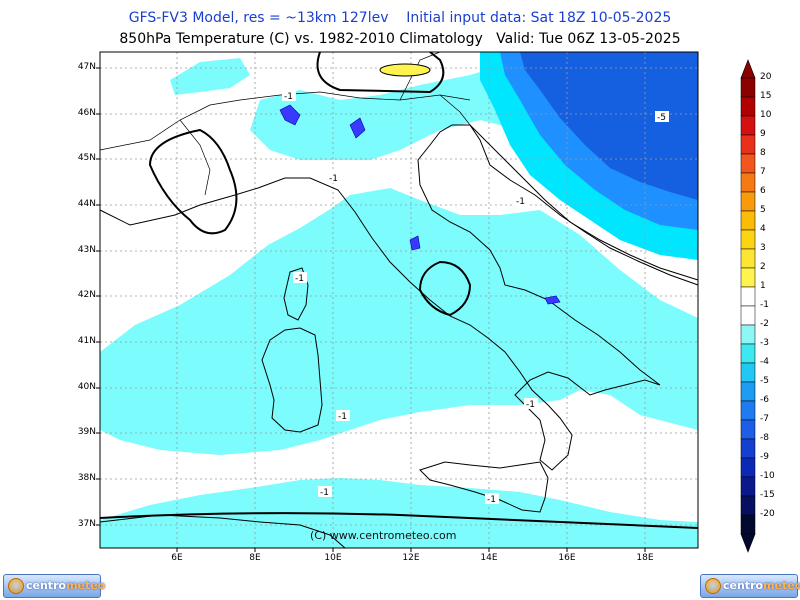  I want to click on colorbar-label: 5, so click(763, 210).